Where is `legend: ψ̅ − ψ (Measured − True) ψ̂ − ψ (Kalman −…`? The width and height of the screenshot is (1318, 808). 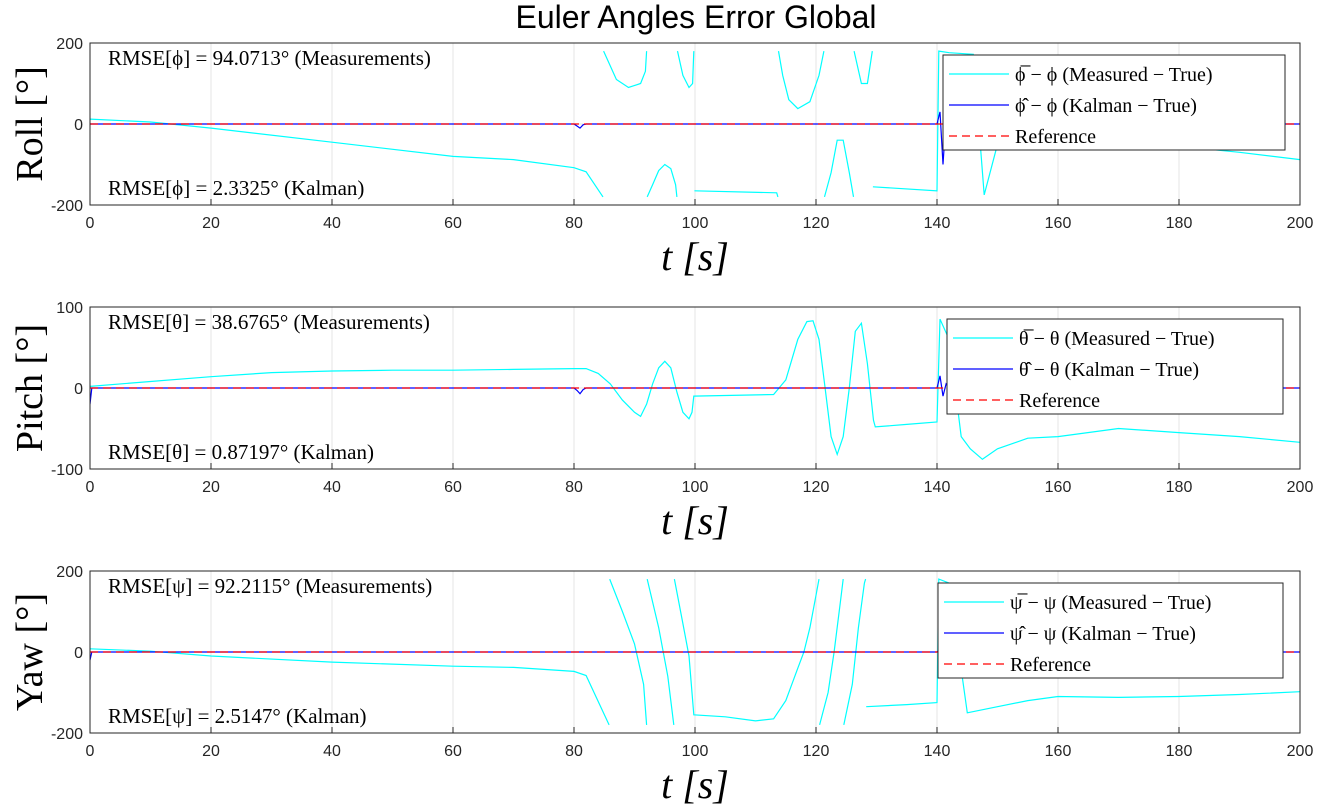
legend: ψ̅ − ψ (Measured − True) ψ̂ − ψ (Kalman −… is located at coordinates (1110, 630).